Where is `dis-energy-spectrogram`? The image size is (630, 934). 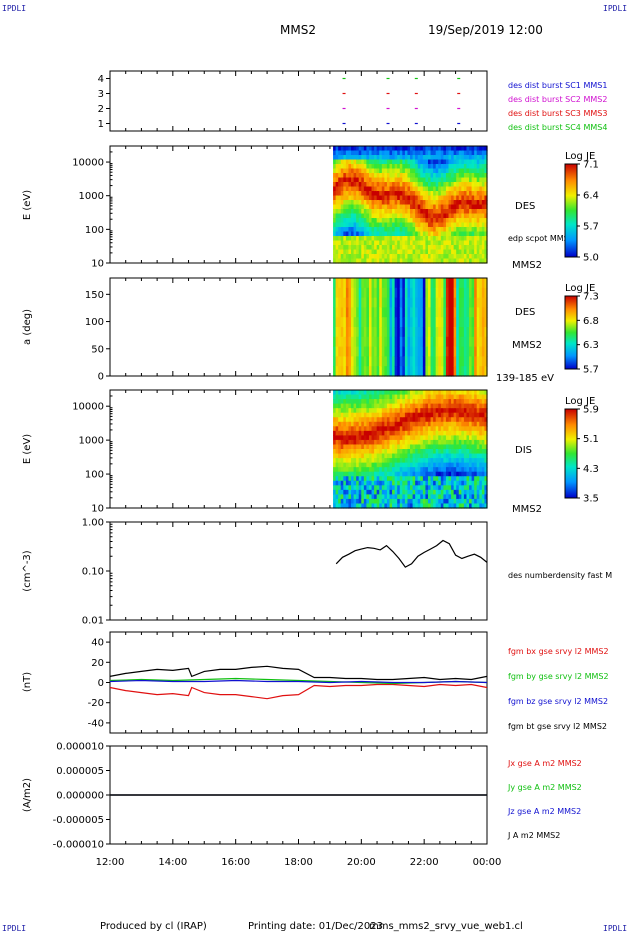
dis-energy-spectrogram is located at coordinates (410, 449).